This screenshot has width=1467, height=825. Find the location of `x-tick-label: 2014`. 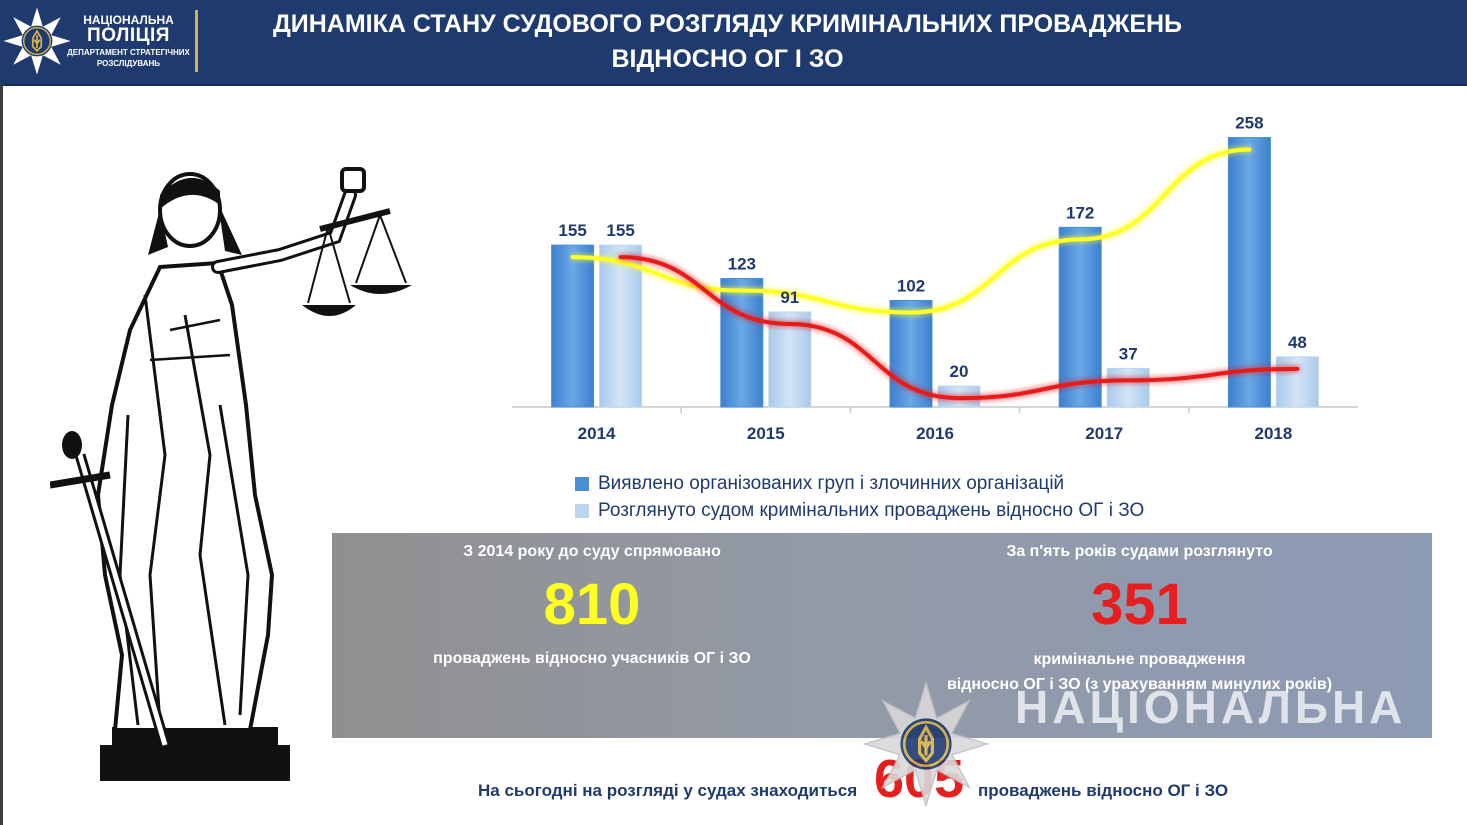

x-tick-label: 2014 is located at coordinates (597, 433).